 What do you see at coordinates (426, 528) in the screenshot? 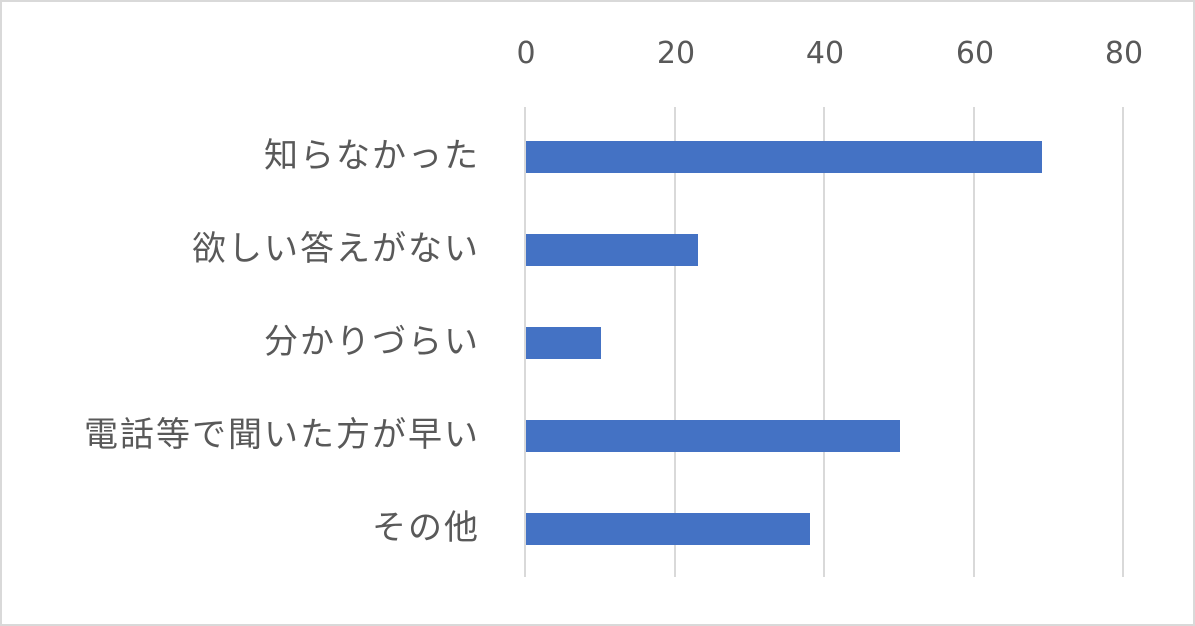
I see `category-label: その他` at bounding box center [426, 528].